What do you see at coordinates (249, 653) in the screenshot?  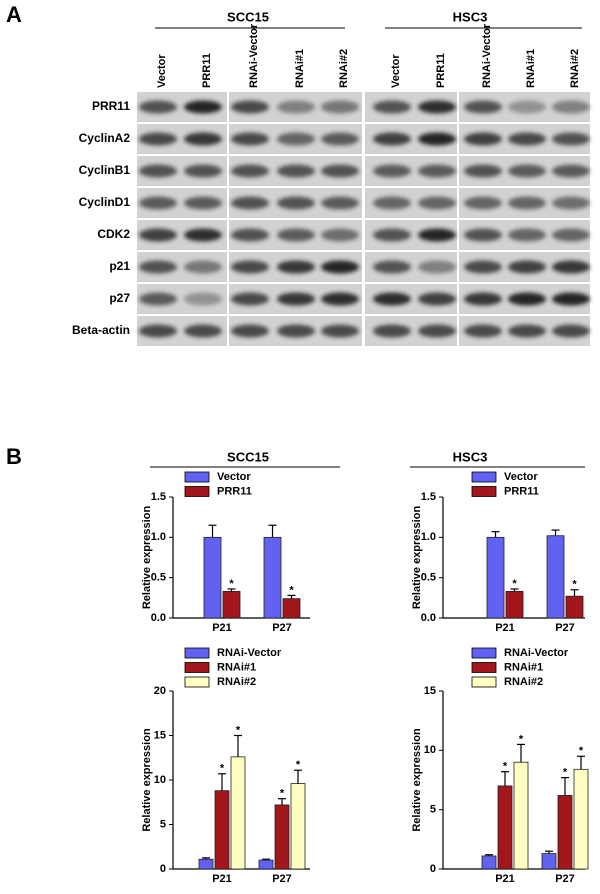 I see `legend-label: RNAi-Vector` at bounding box center [249, 653].